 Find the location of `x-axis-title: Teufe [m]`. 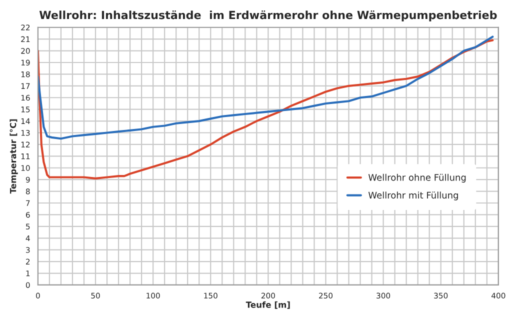

x-axis-title: Teufe [m] is located at coordinates (268, 305).